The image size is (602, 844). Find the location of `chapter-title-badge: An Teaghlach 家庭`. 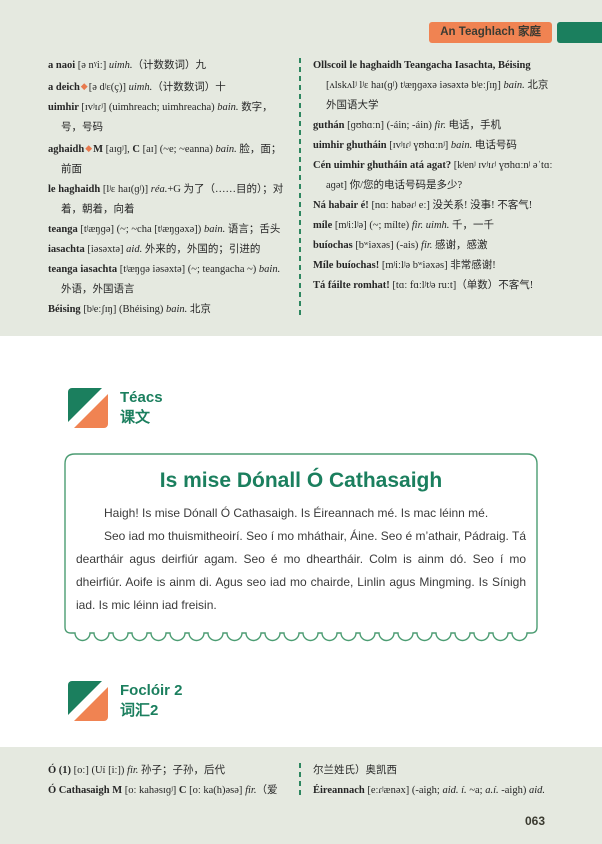

chapter-title-badge: An Teaghlach 家庭 is located at coordinates (490, 32).